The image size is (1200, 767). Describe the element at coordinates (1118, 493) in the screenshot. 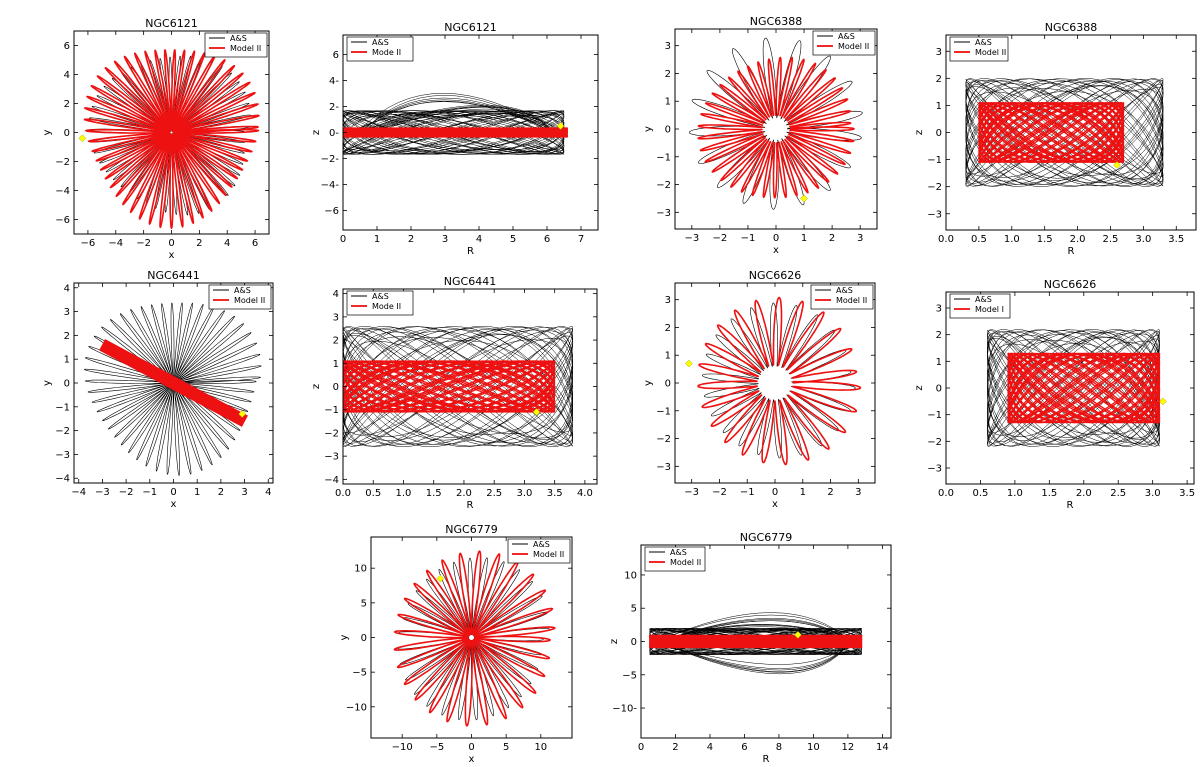

I see `x-tick-label: 2.5` at that location.